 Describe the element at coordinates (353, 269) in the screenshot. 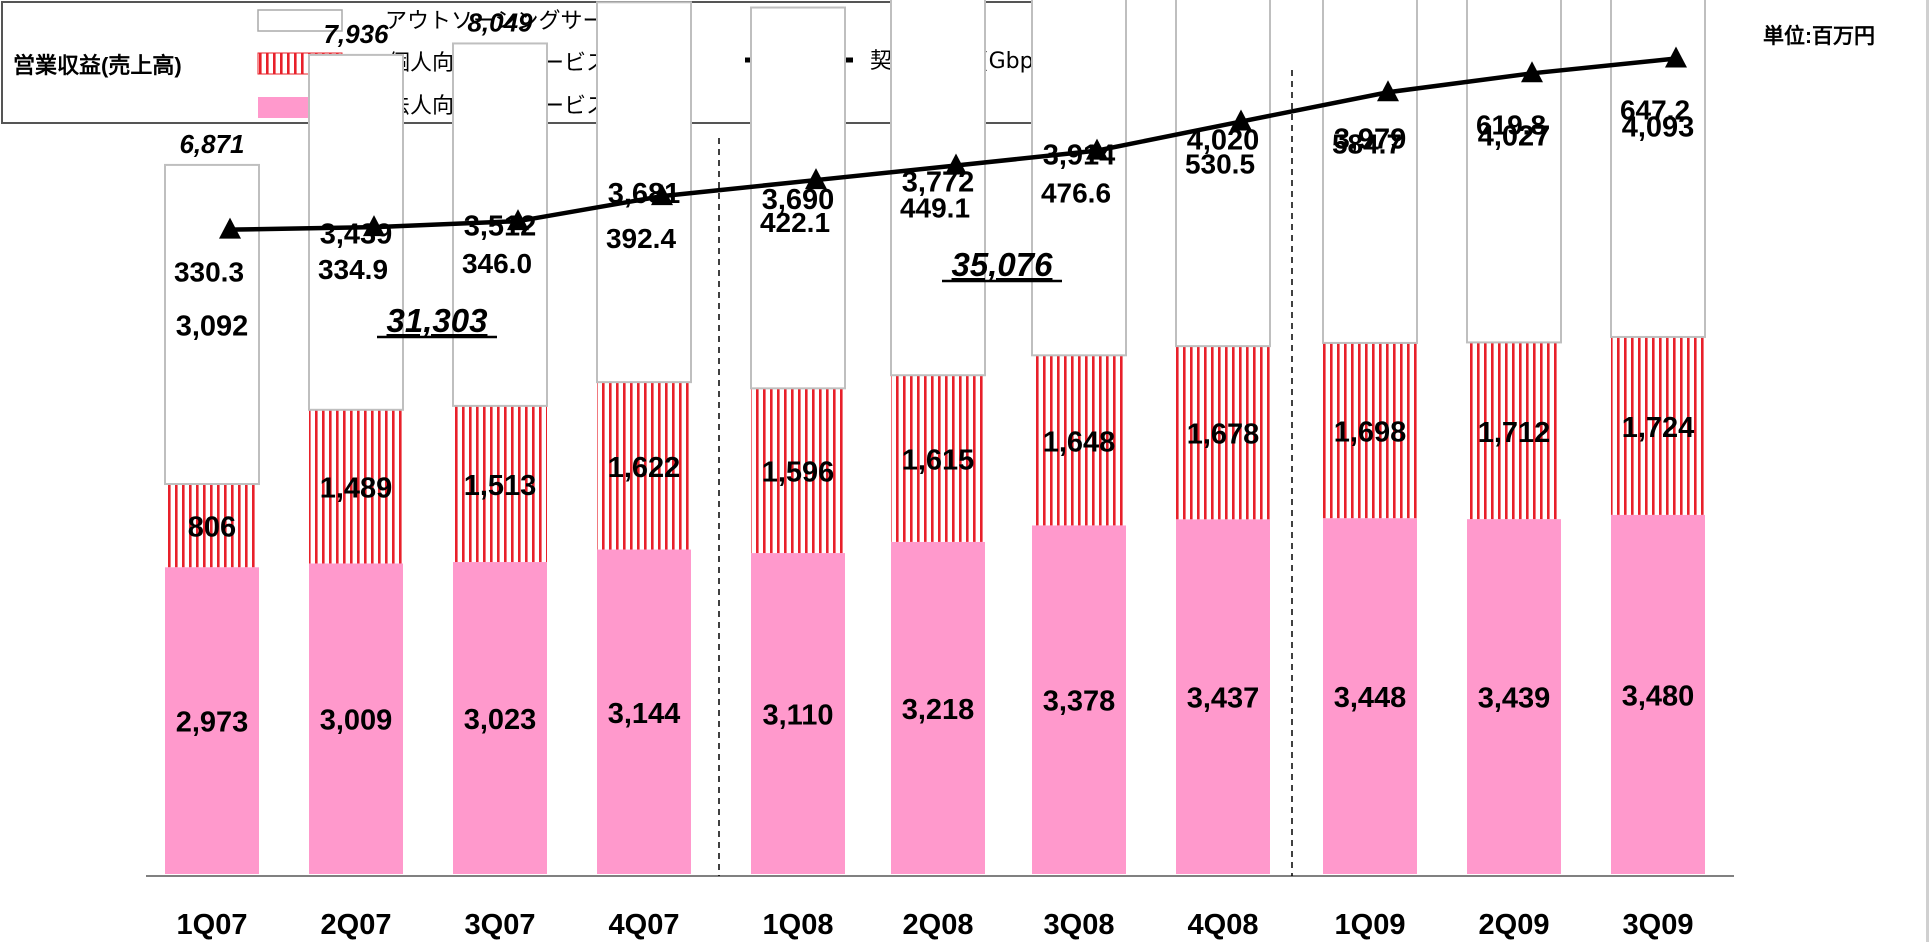

I see `bandwidth-label-2Q07: 334.9` at that location.